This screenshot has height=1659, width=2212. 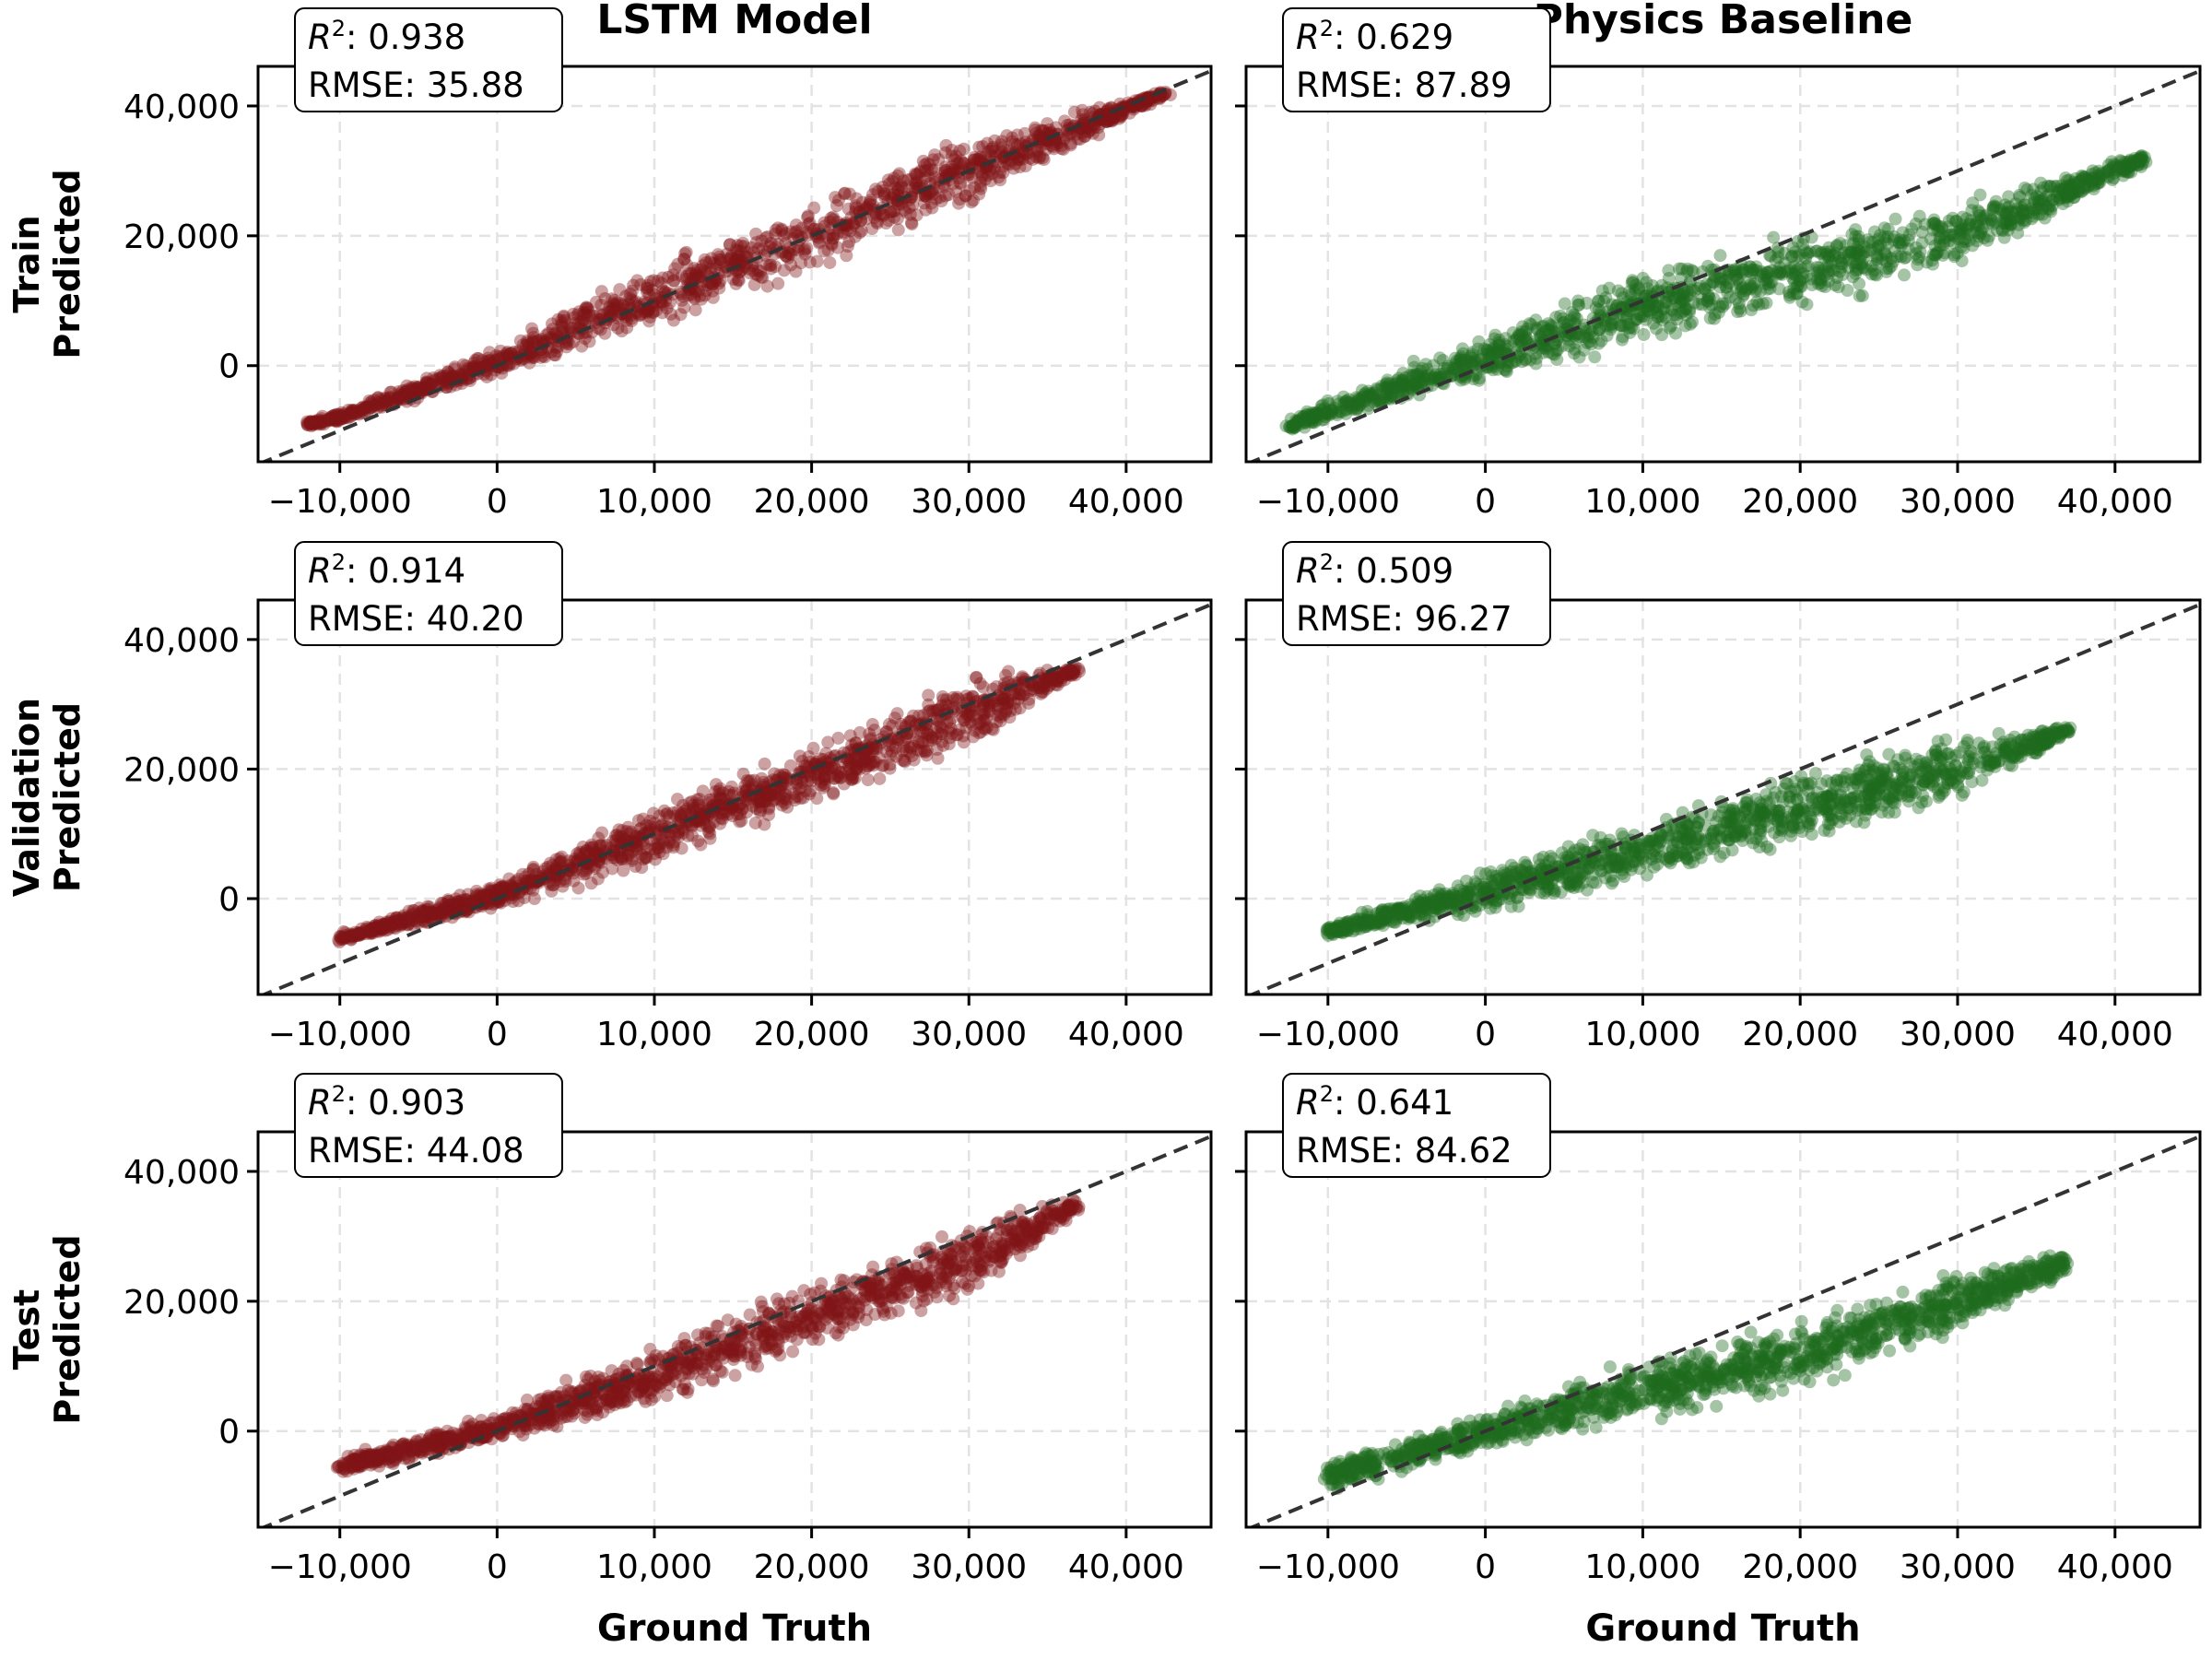 What do you see at coordinates (1485, 502) in the screenshot?
I see `x-tick-label: 0` at bounding box center [1485, 502].